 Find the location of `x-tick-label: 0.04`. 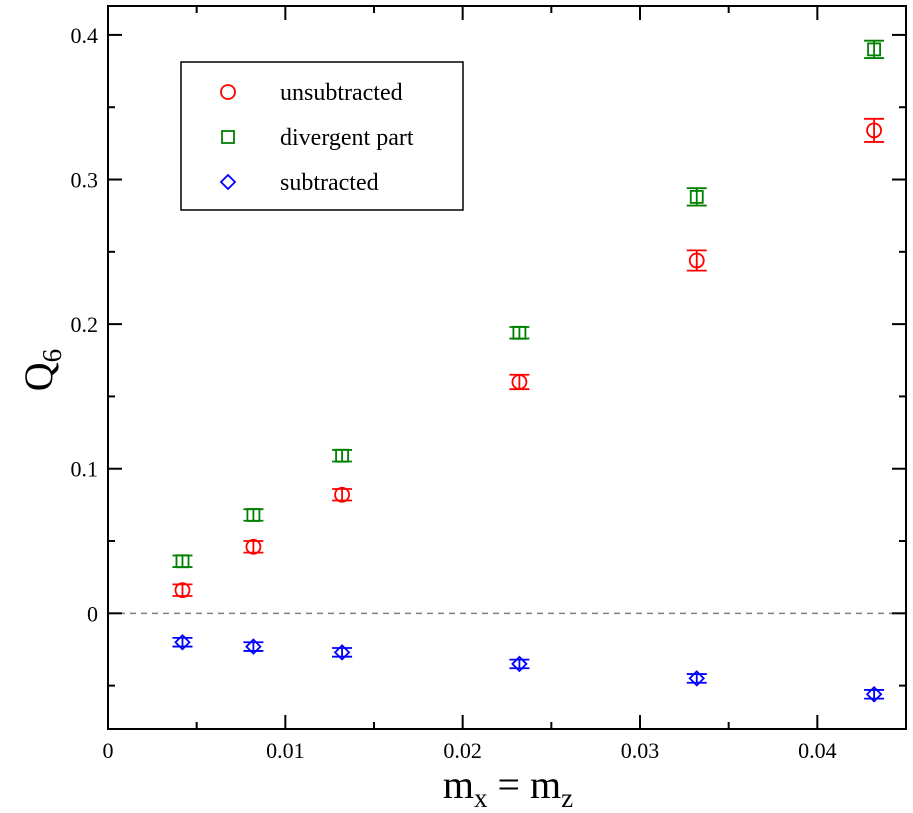

x-tick-label: 0.04 is located at coordinates (817, 750).